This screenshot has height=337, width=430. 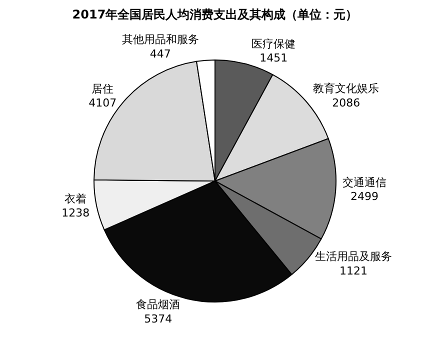 What do you see at coordinates (353, 257) in the screenshot?
I see `slice-label: 生活用品及服务` at bounding box center [353, 257].